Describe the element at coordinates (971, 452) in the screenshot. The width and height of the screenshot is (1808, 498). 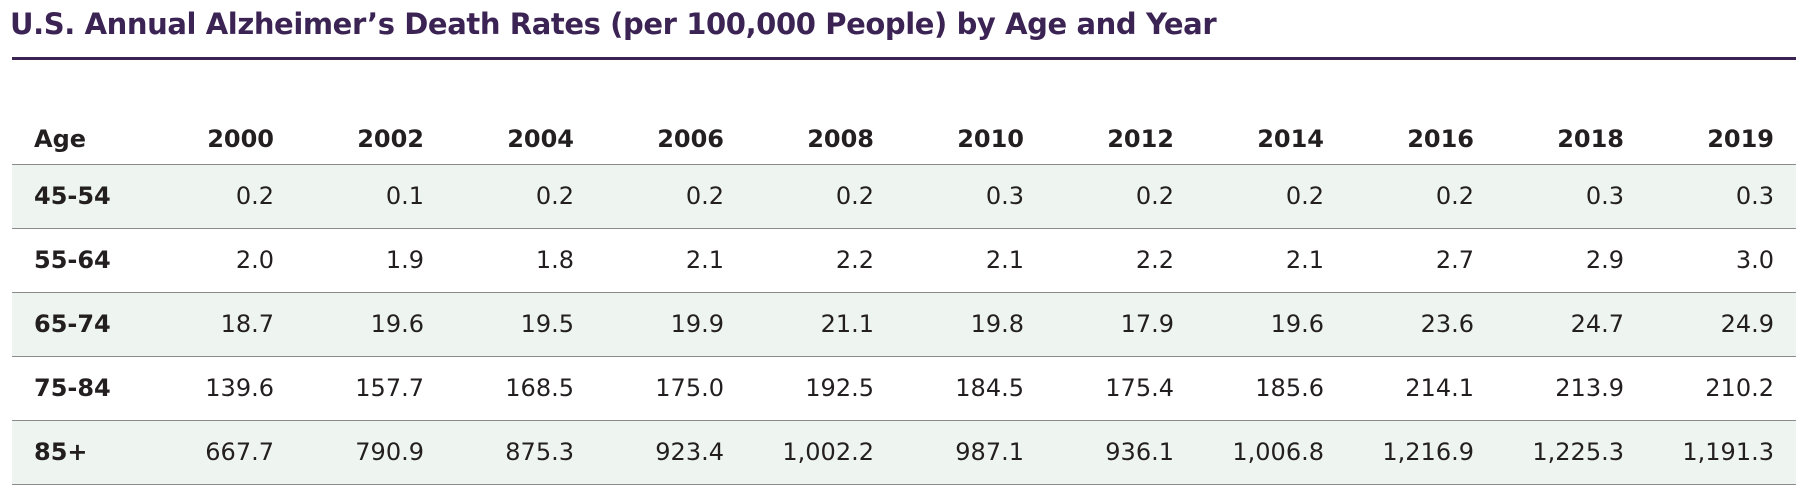
I see `rate-cell: 987.1` at that location.